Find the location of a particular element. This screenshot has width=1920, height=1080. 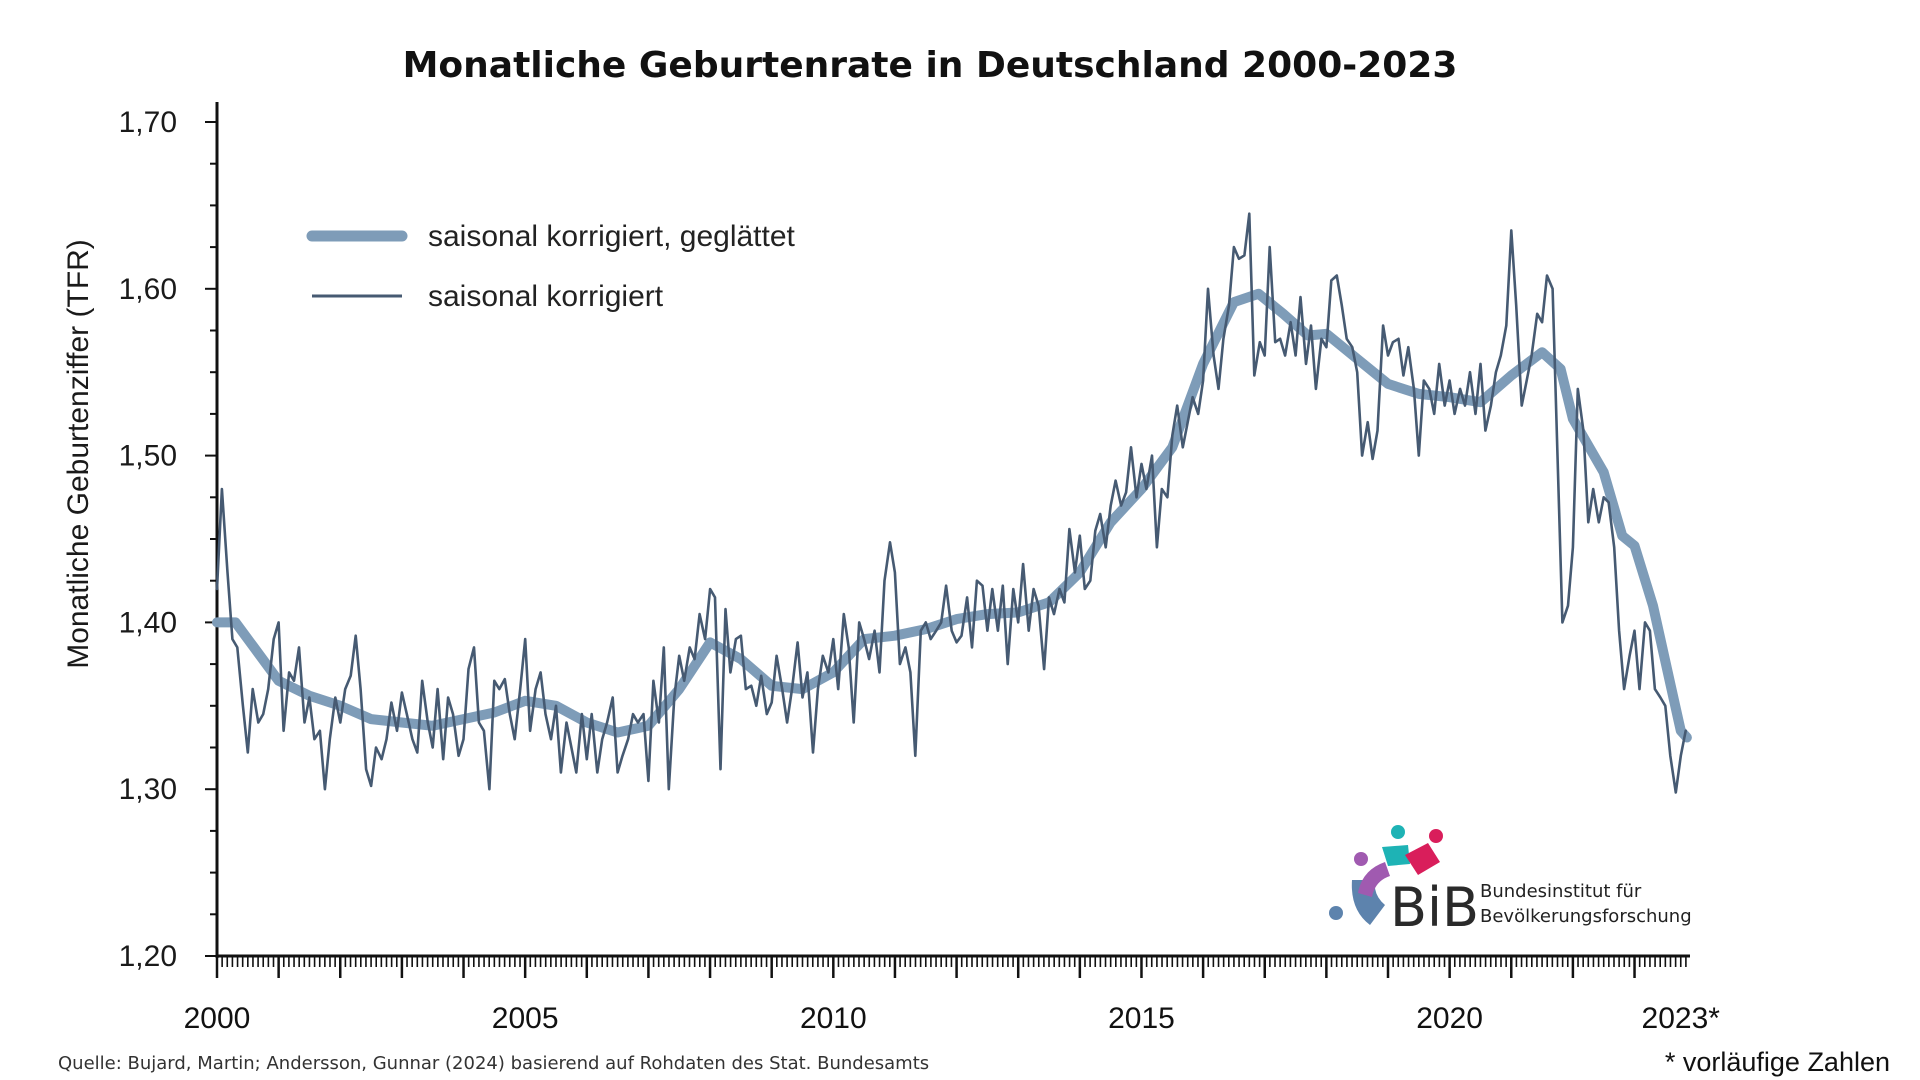

legend-label-smoothed: saisonal korrigiert, geglättet is located at coordinates (612, 236).